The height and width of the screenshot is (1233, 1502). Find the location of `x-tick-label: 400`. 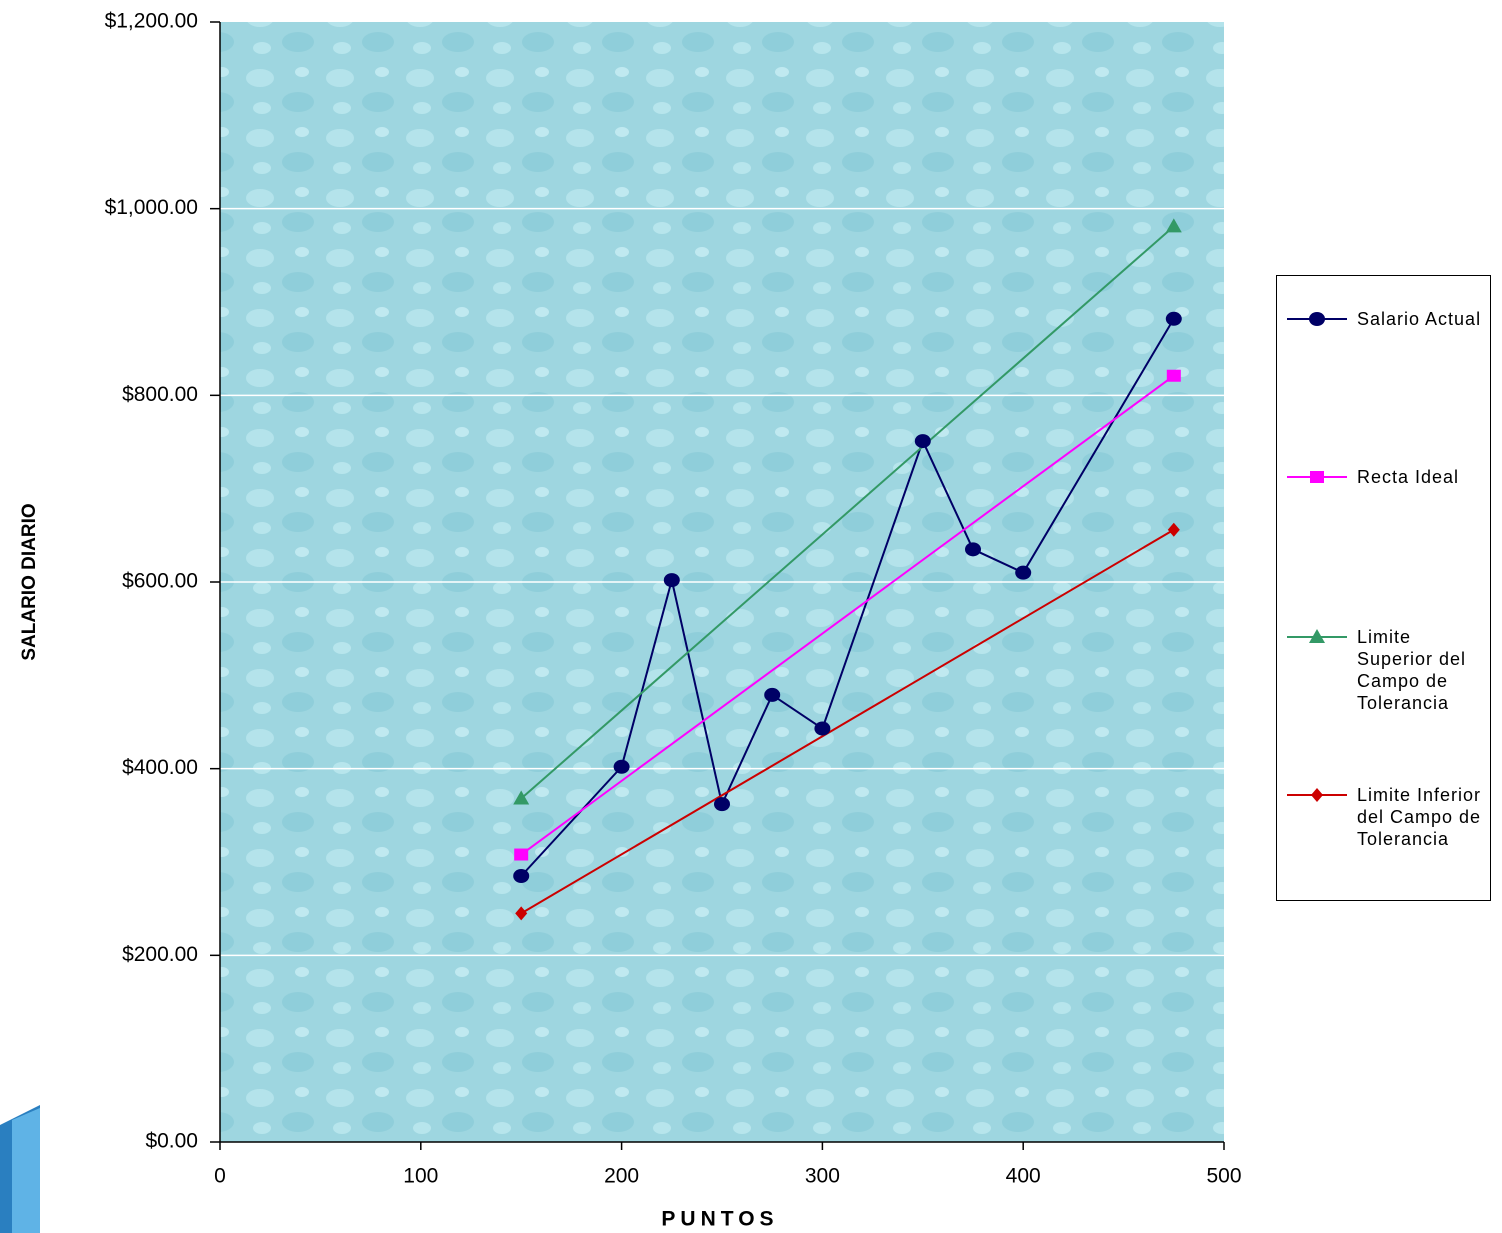

x-tick-label: 400 is located at coordinates (1023, 1176).